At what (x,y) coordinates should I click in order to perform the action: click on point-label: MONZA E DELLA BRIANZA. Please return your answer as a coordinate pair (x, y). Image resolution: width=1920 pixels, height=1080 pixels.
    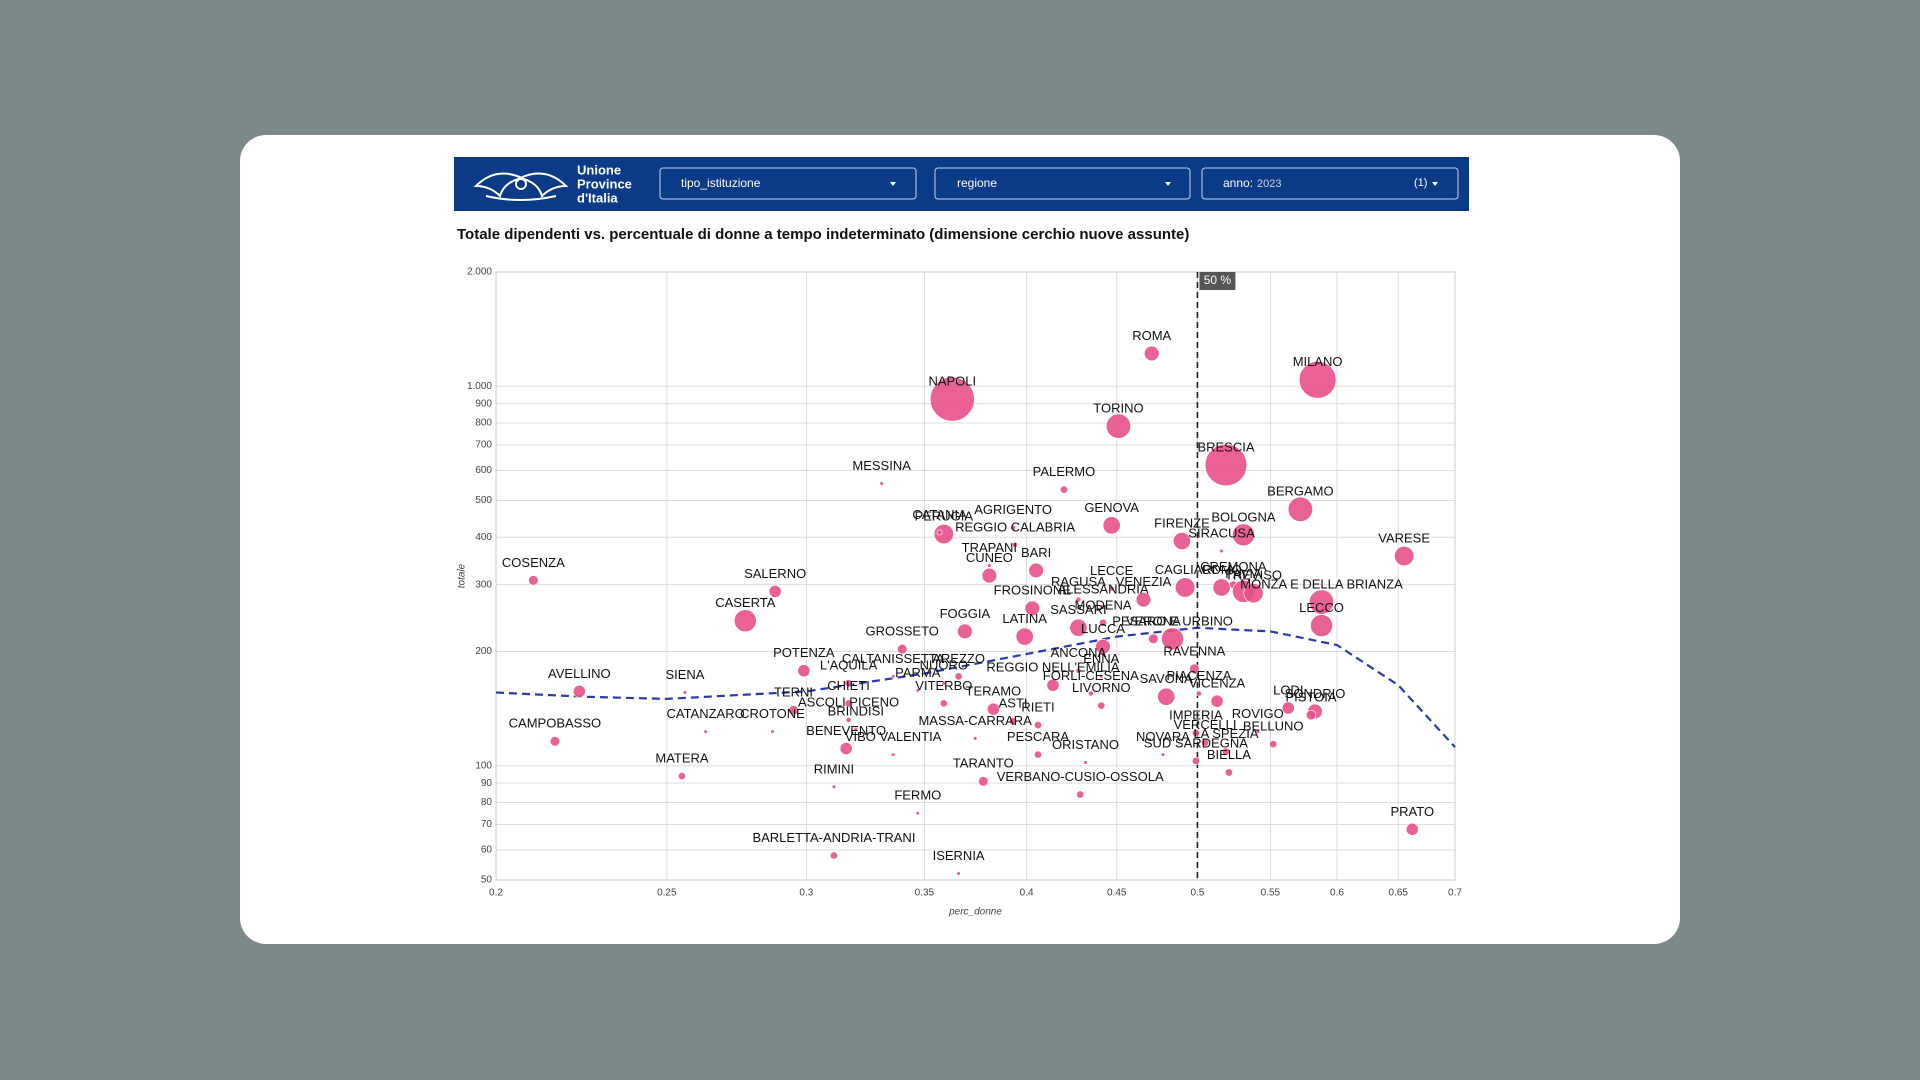
    Looking at the image, I should click on (1321, 583).